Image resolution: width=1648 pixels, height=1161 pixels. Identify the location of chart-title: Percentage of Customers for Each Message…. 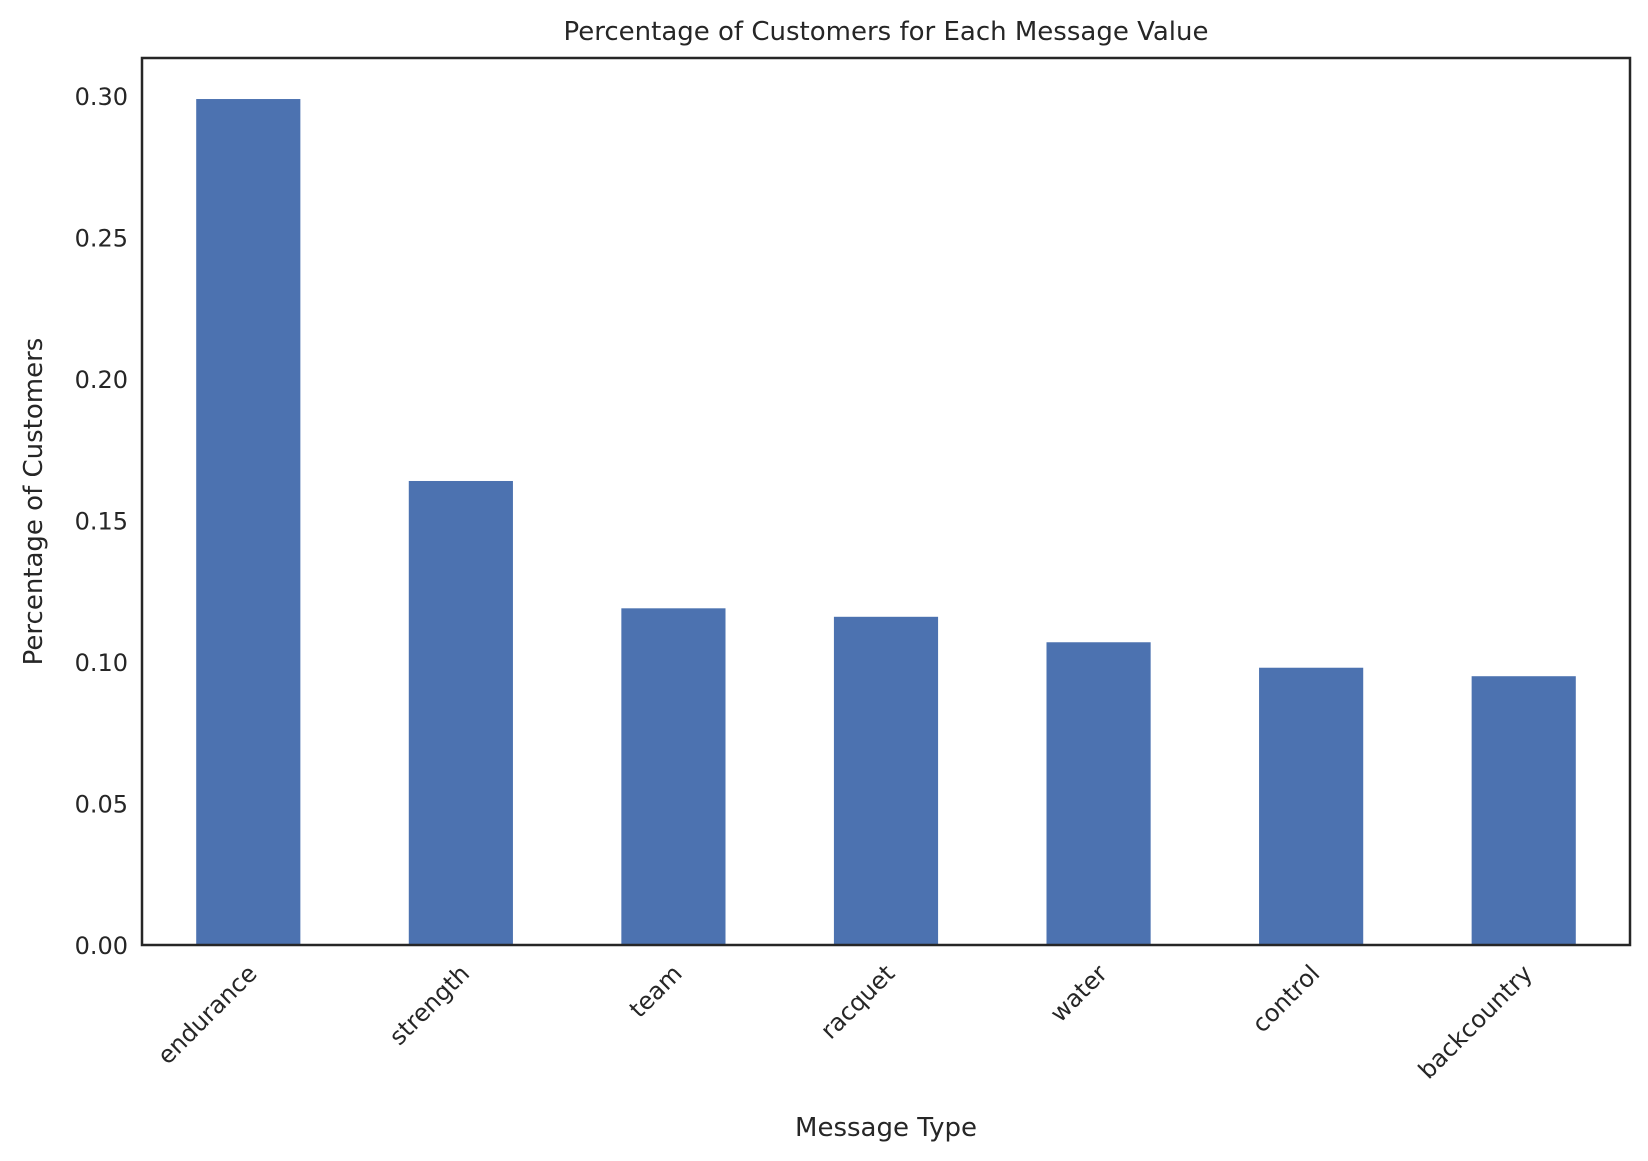
(886, 32).